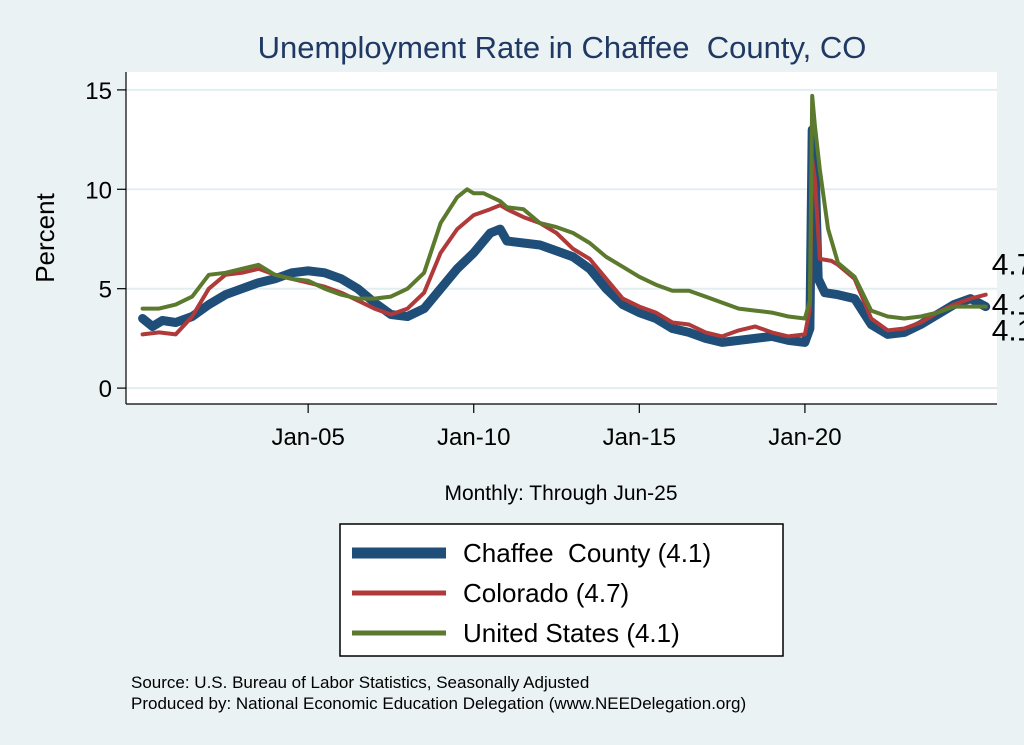  What do you see at coordinates (560, 493) in the screenshot?
I see `x-axis-title: Monthly: Through Jun-25` at bounding box center [560, 493].